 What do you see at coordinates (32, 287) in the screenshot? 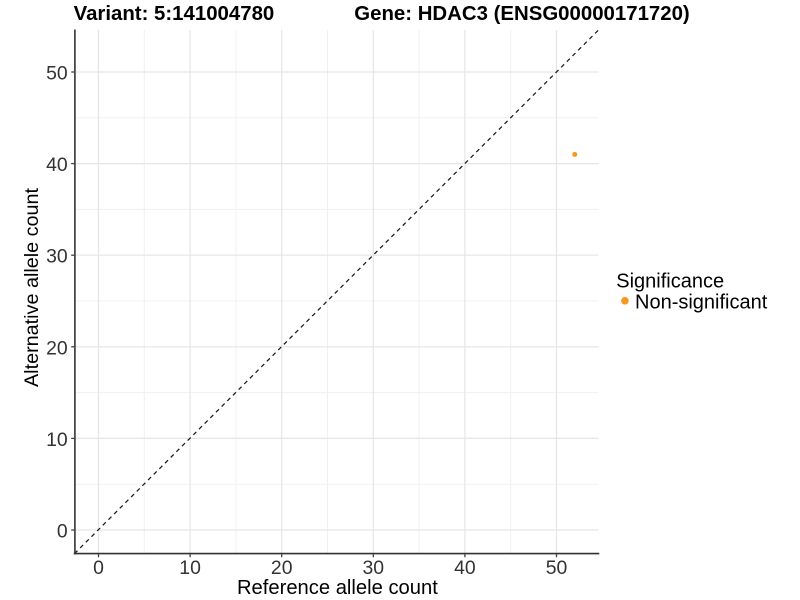
I see `svg-text: Alternative allele count` at bounding box center [32, 287].